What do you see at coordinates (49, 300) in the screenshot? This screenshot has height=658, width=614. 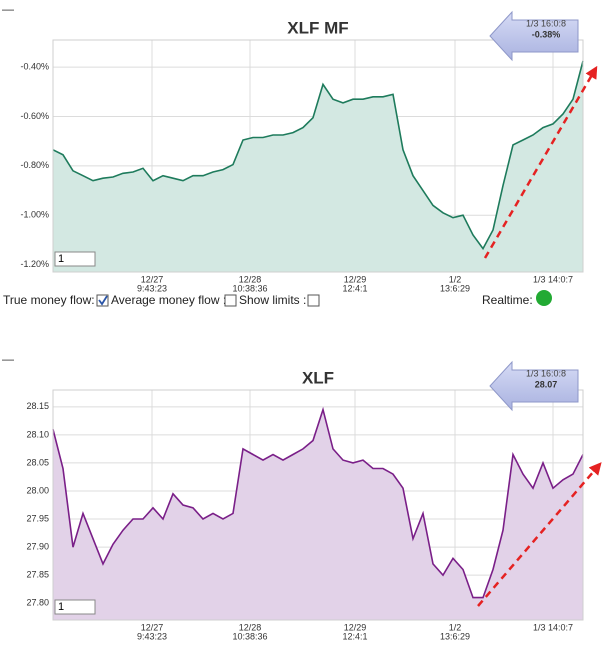 I see `control-label: True money flow:` at bounding box center [49, 300].